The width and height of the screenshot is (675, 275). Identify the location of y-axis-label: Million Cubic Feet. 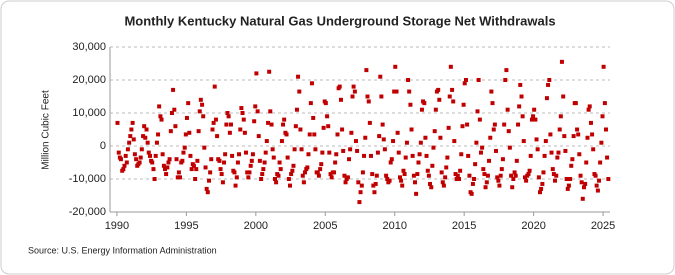
(46, 130).